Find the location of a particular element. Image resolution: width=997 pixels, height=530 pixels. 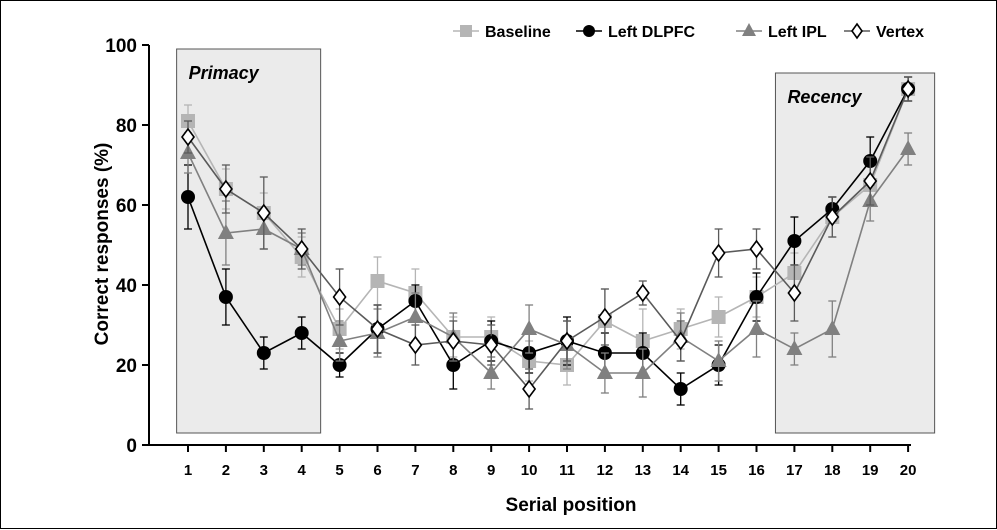

y-tick-label: 80 is located at coordinates (126, 126).